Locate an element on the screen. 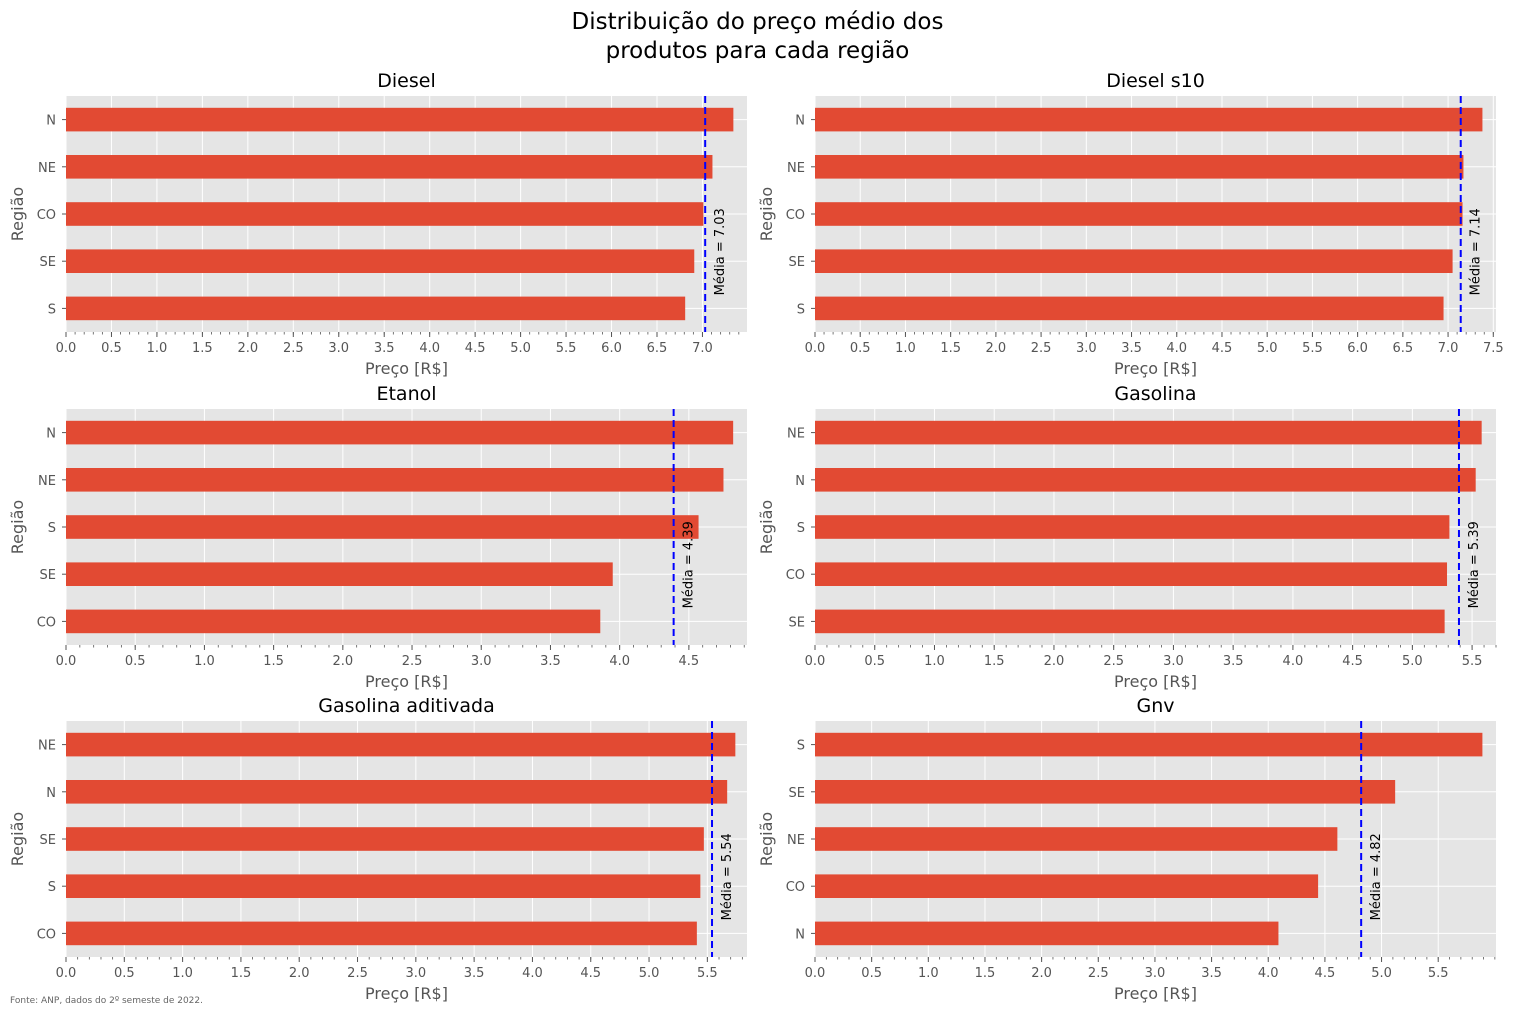 The height and width of the screenshot is (1017, 1515). subplot-title: Etanol is located at coordinates (406, 394).